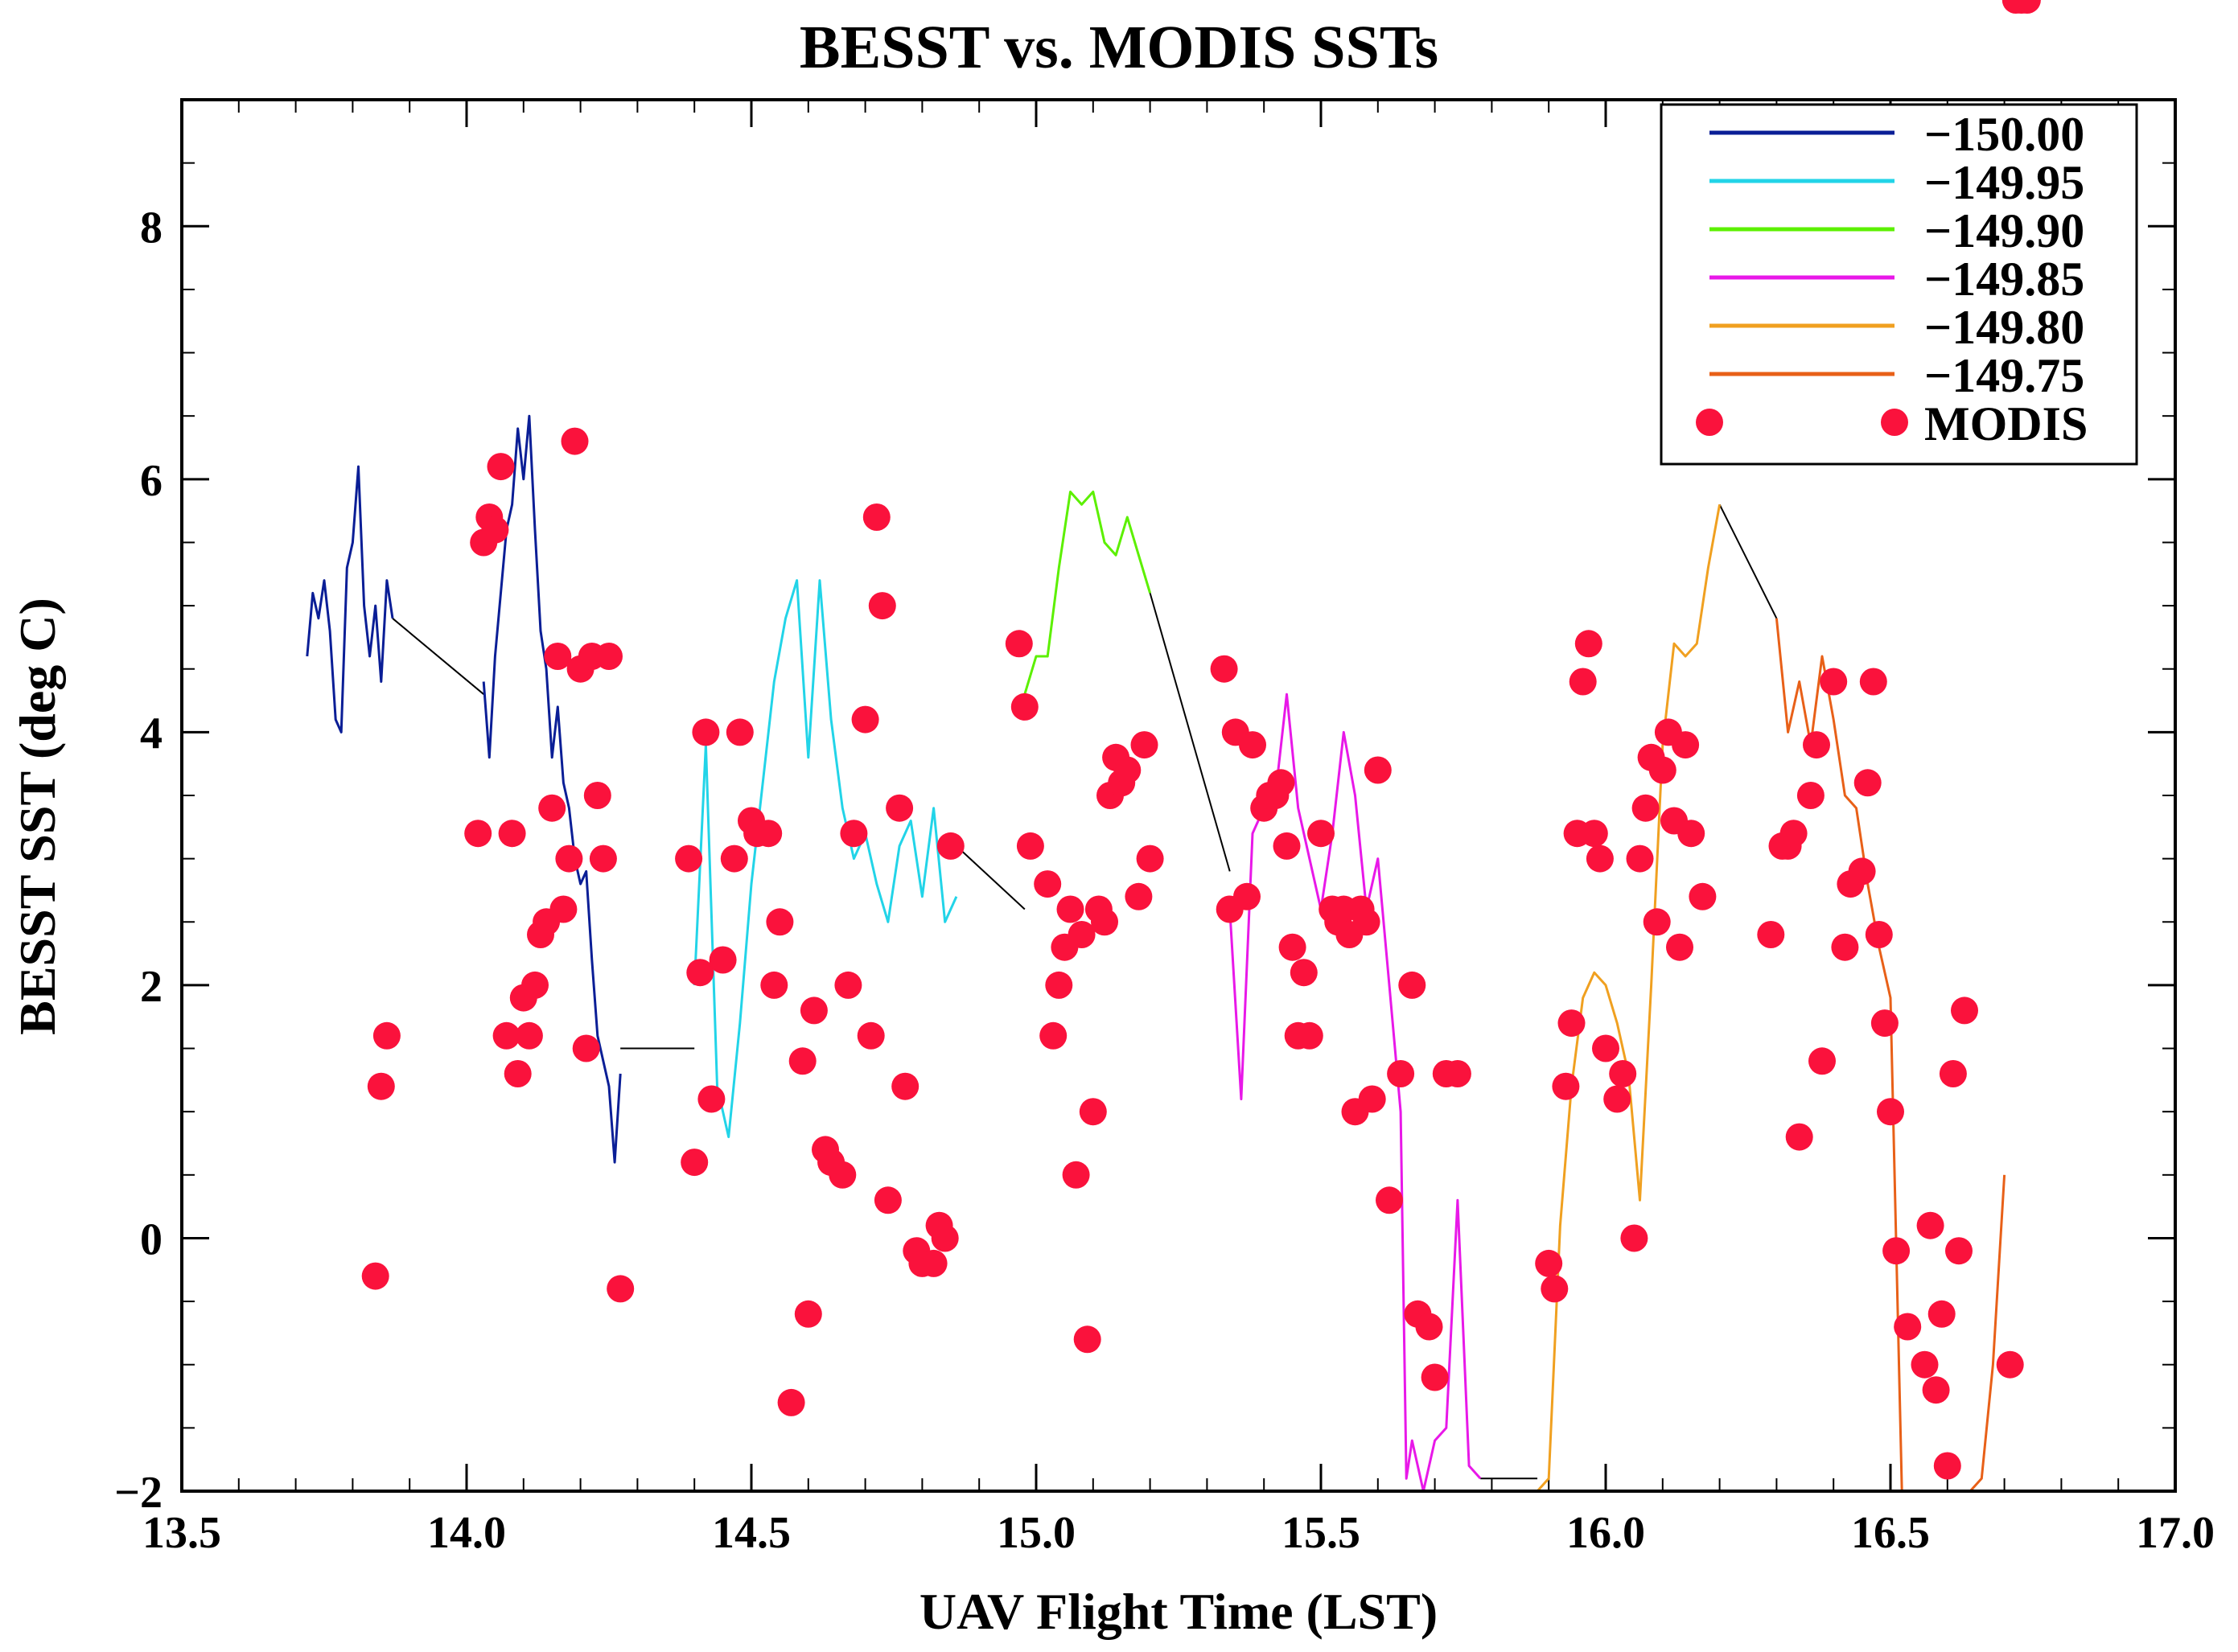 Image resolution: width=2238 pixels, height=1652 pixels. What do you see at coordinates (2004, 279) in the screenshot?
I see `legend-label: −149.85` at bounding box center [2004, 279].